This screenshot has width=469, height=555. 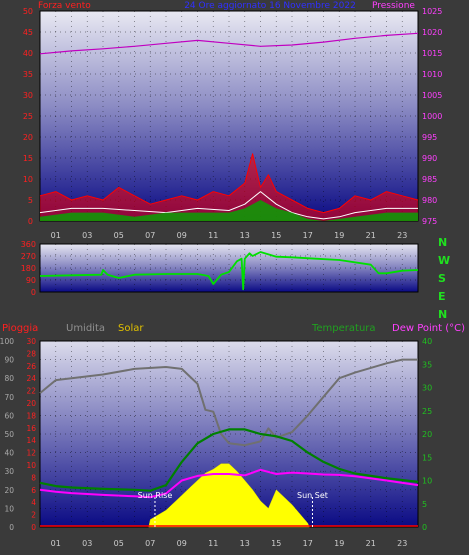 What do you see at coordinates (444, 260) in the screenshot?
I see `compass-label: W` at bounding box center [444, 260].